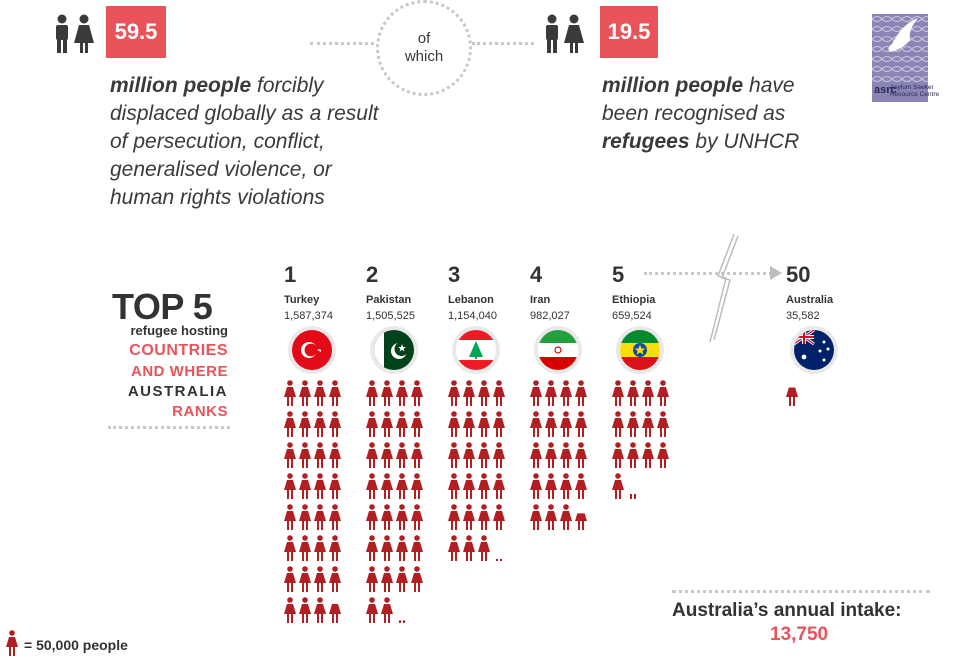 The width and height of the screenshot is (960, 661). Describe the element at coordinates (162, 306) in the screenshot. I see `top5-title: TOP 5` at that location.